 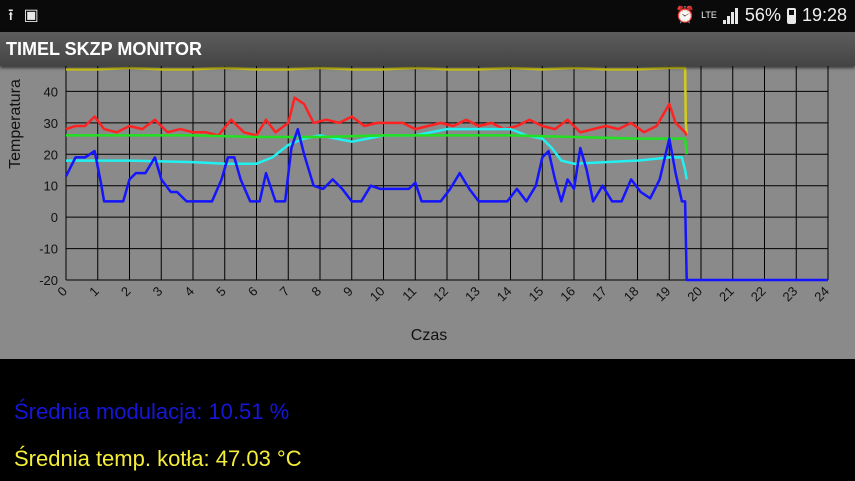 What do you see at coordinates (440, 294) in the screenshot?
I see `x-tick-label: 12` at bounding box center [440, 294].